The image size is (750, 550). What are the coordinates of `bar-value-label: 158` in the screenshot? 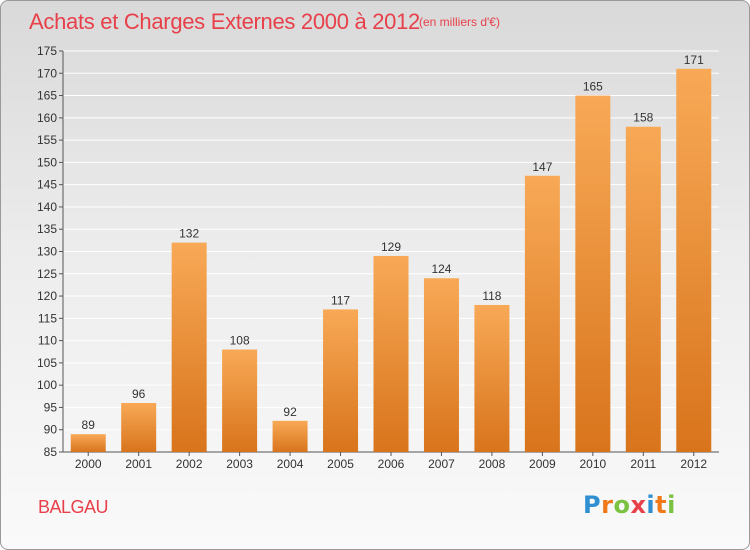 It's located at (643, 118).